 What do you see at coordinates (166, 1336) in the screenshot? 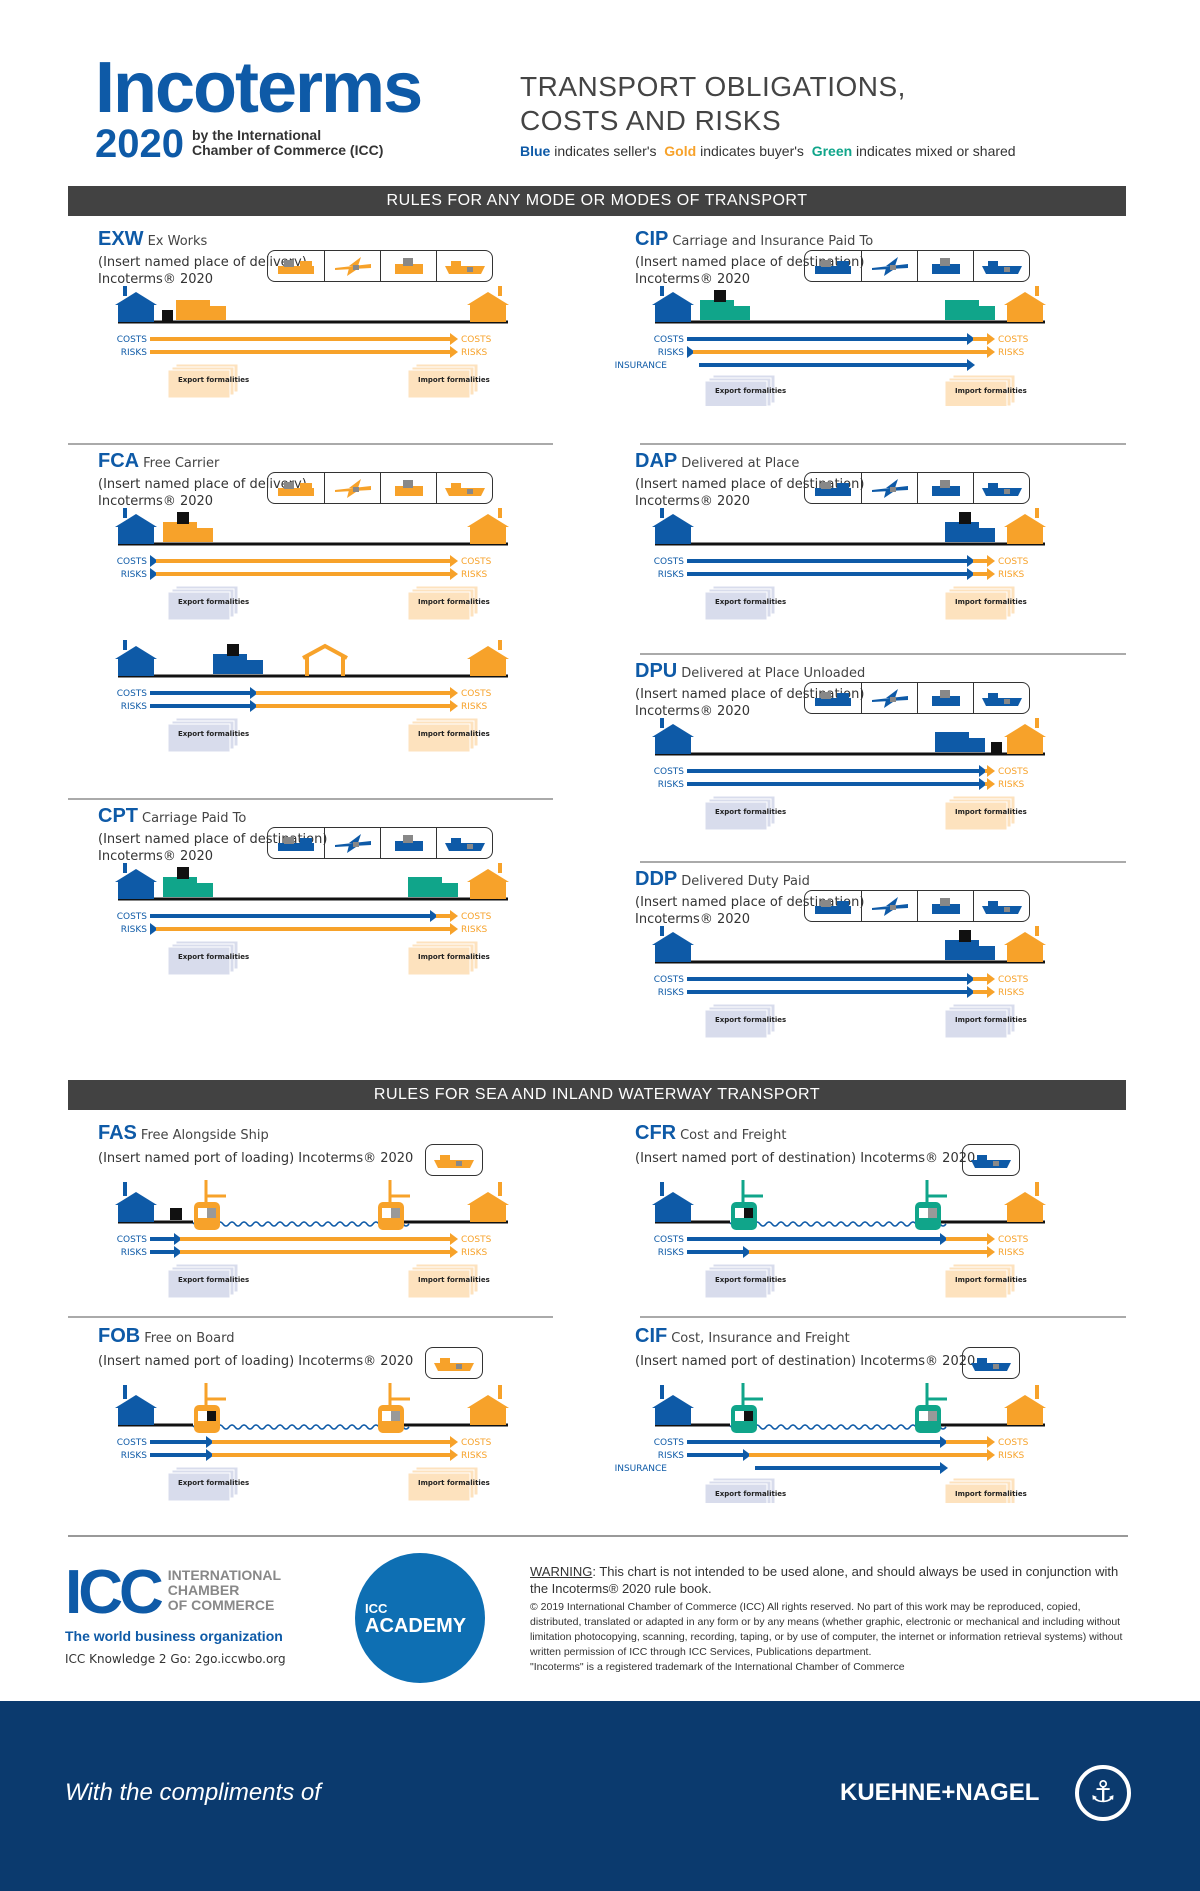
I see `rule-title: FOB Free on Board` at bounding box center [166, 1336].